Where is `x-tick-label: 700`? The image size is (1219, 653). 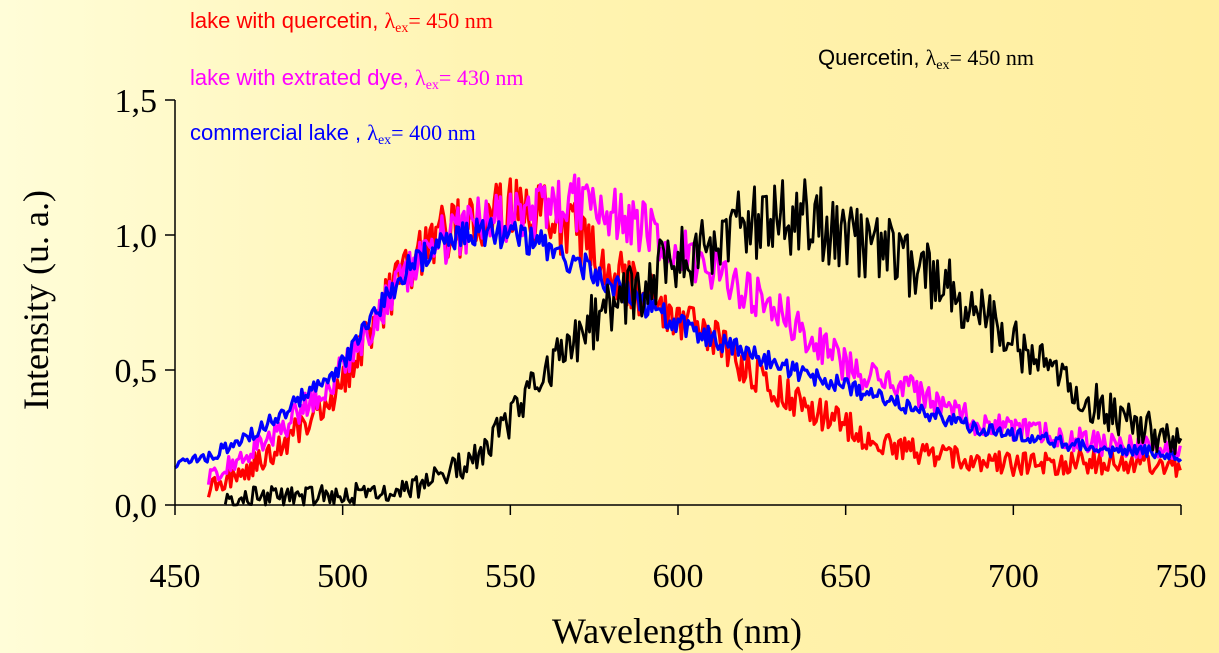 x-tick-label: 700 is located at coordinates (1013, 576).